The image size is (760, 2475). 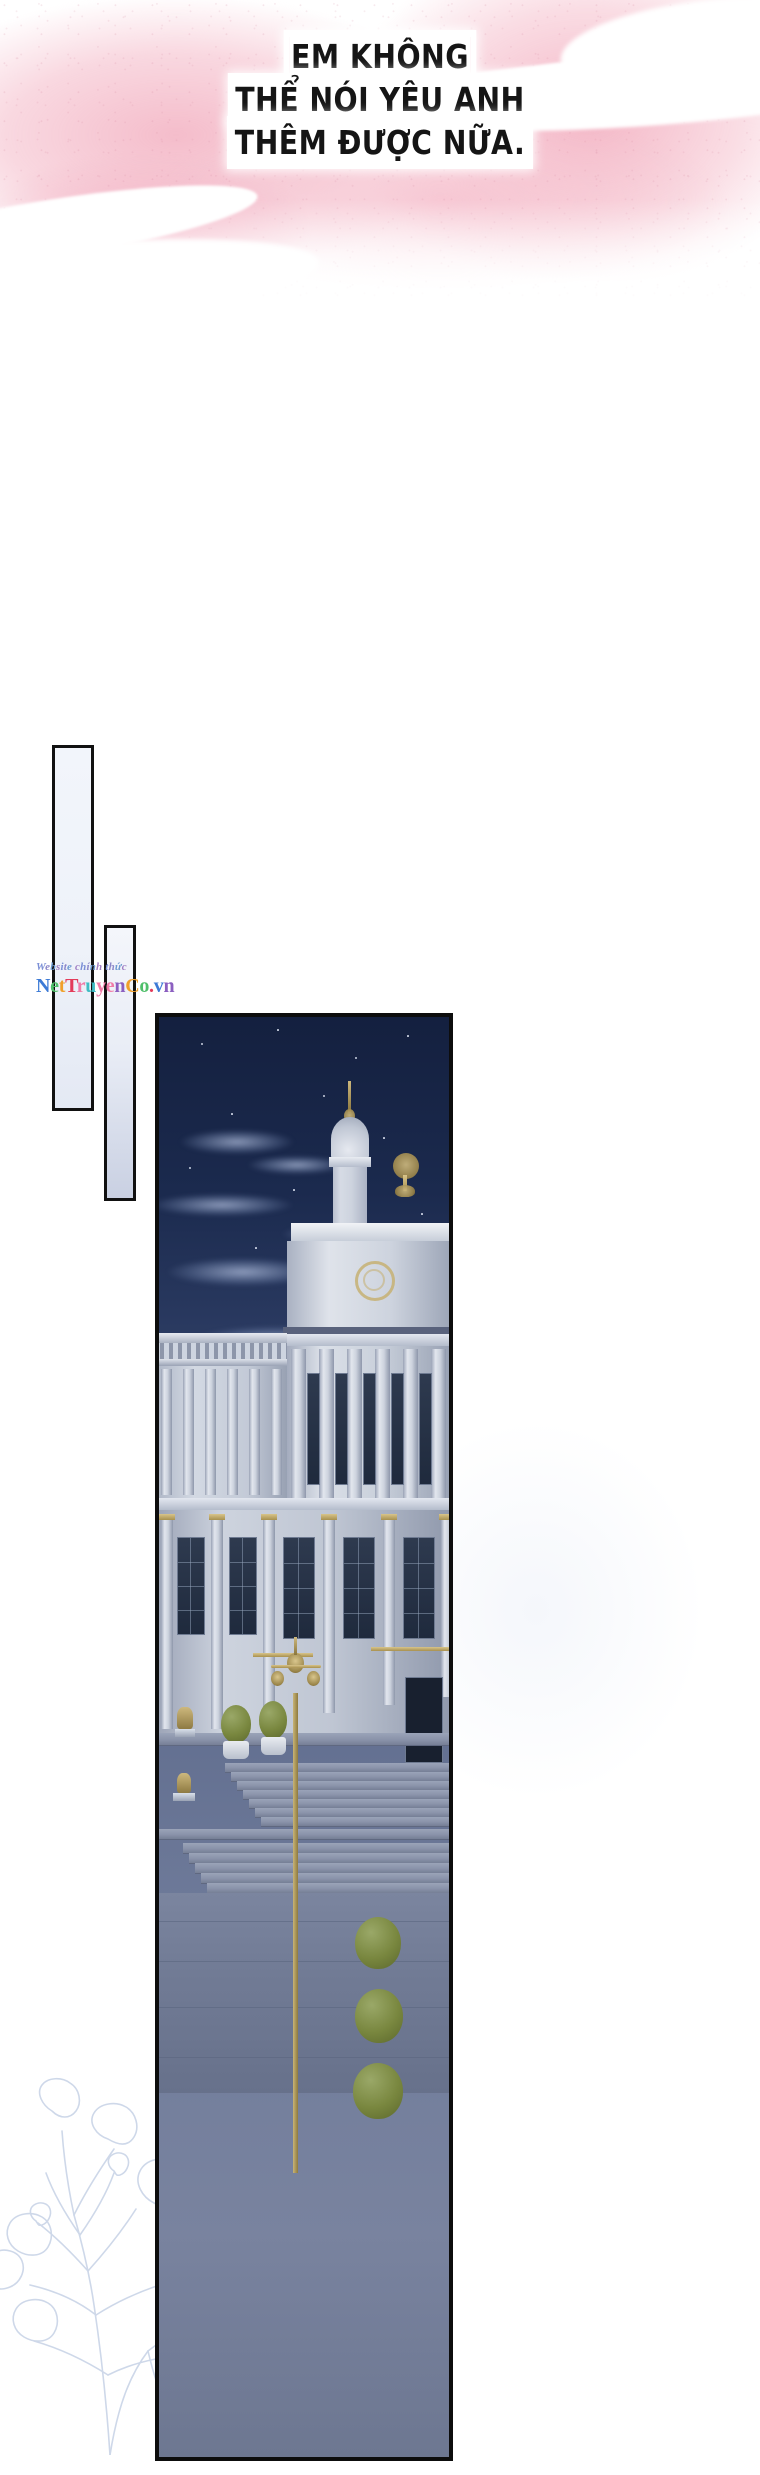 I want to click on lamp-finial, so click(x=295, y=1646).